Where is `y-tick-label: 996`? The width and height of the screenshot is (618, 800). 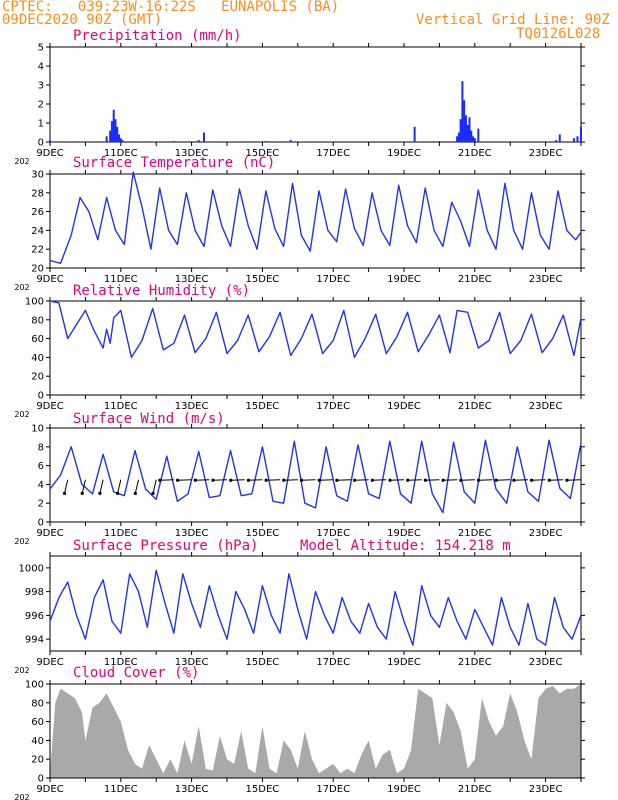 y-tick-label: 996 is located at coordinates (34, 616).